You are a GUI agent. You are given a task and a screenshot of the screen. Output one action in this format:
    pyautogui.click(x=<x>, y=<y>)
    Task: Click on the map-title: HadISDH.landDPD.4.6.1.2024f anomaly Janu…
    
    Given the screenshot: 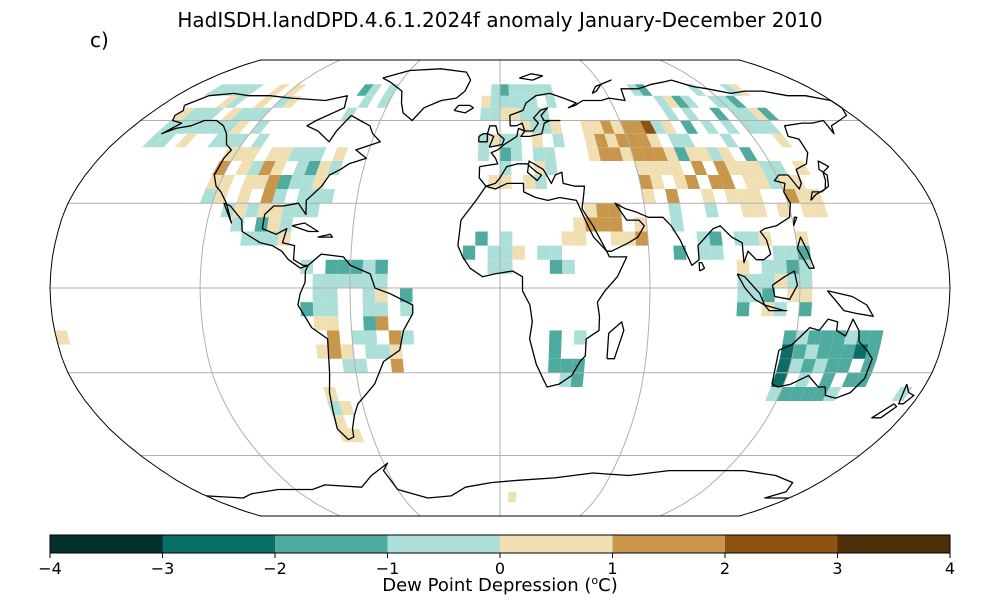 What is the action you would take?
    pyautogui.click(x=500, y=20)
    